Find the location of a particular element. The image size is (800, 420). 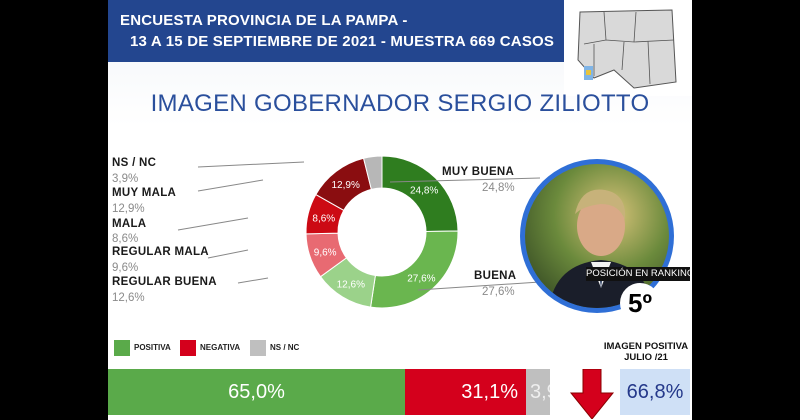

donut-slices is located at coordinates (382, 232).